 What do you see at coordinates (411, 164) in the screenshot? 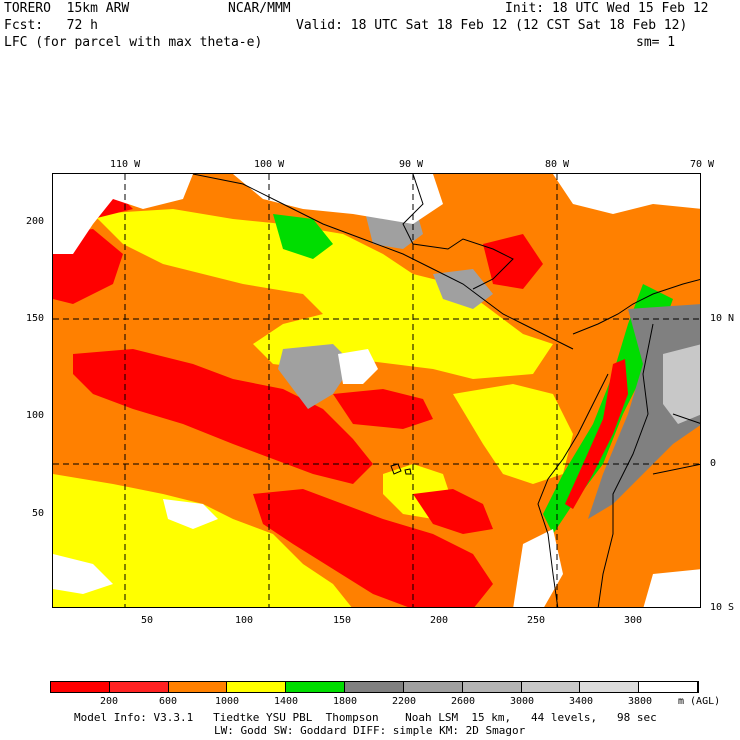
I see `lon-label-90w: 90 W` at bounding box center [411, 164].